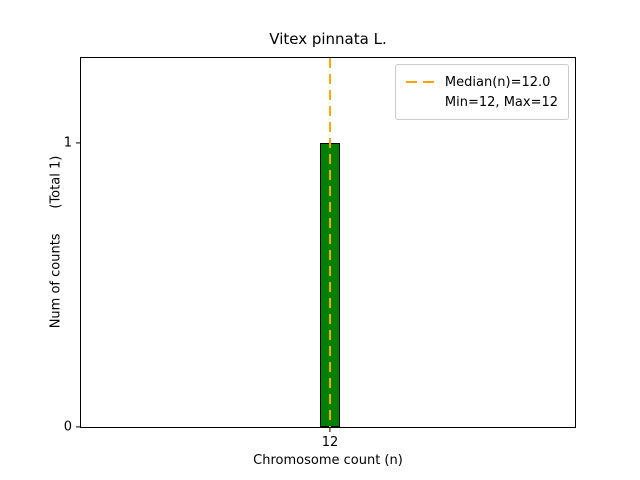 Image resolution: width=640 pixels, height=480 pixels. I want to click on chart-title: Vitex pinnata L., so click(328, 39).